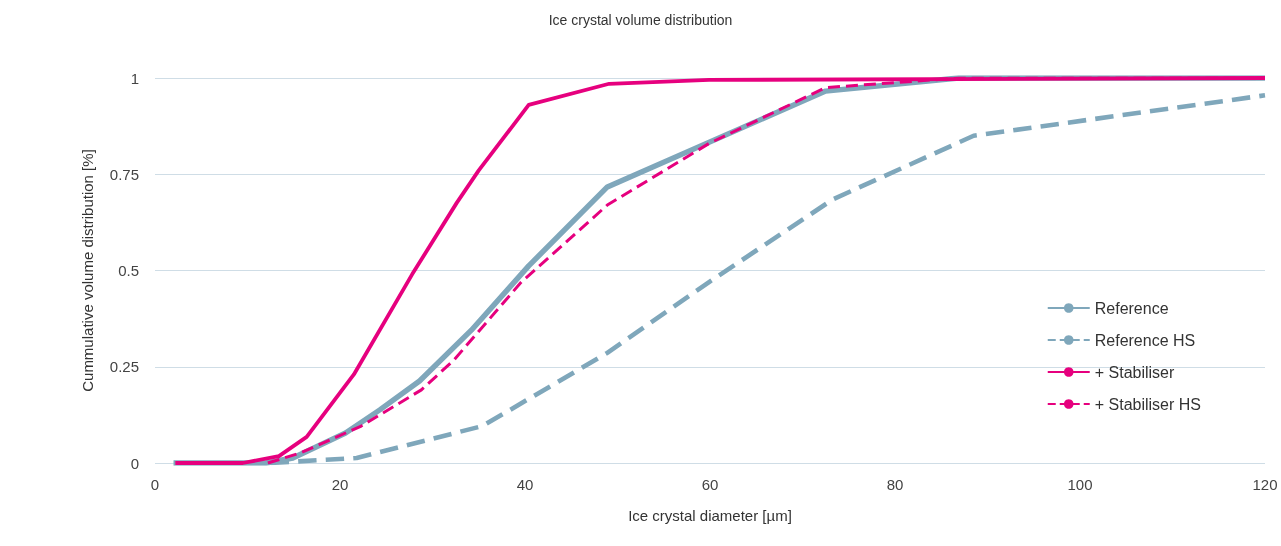  I want to click on x-tick-label: 80, so click(895, 484).